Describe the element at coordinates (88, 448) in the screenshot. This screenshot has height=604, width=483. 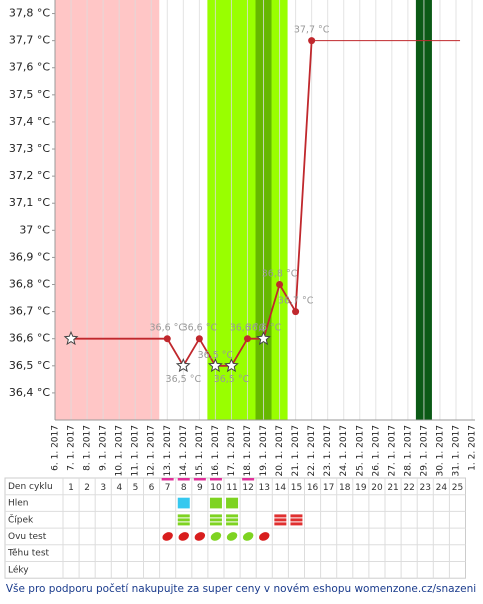
I see `x-tick-label: 8. 1. 2017` at that location.